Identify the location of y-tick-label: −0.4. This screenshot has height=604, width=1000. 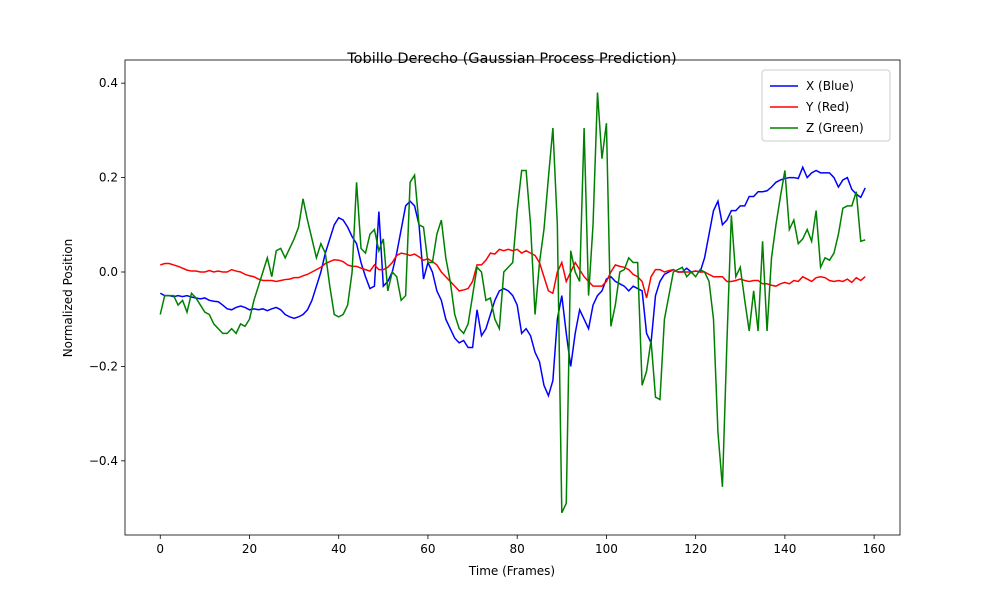
(103, 461).